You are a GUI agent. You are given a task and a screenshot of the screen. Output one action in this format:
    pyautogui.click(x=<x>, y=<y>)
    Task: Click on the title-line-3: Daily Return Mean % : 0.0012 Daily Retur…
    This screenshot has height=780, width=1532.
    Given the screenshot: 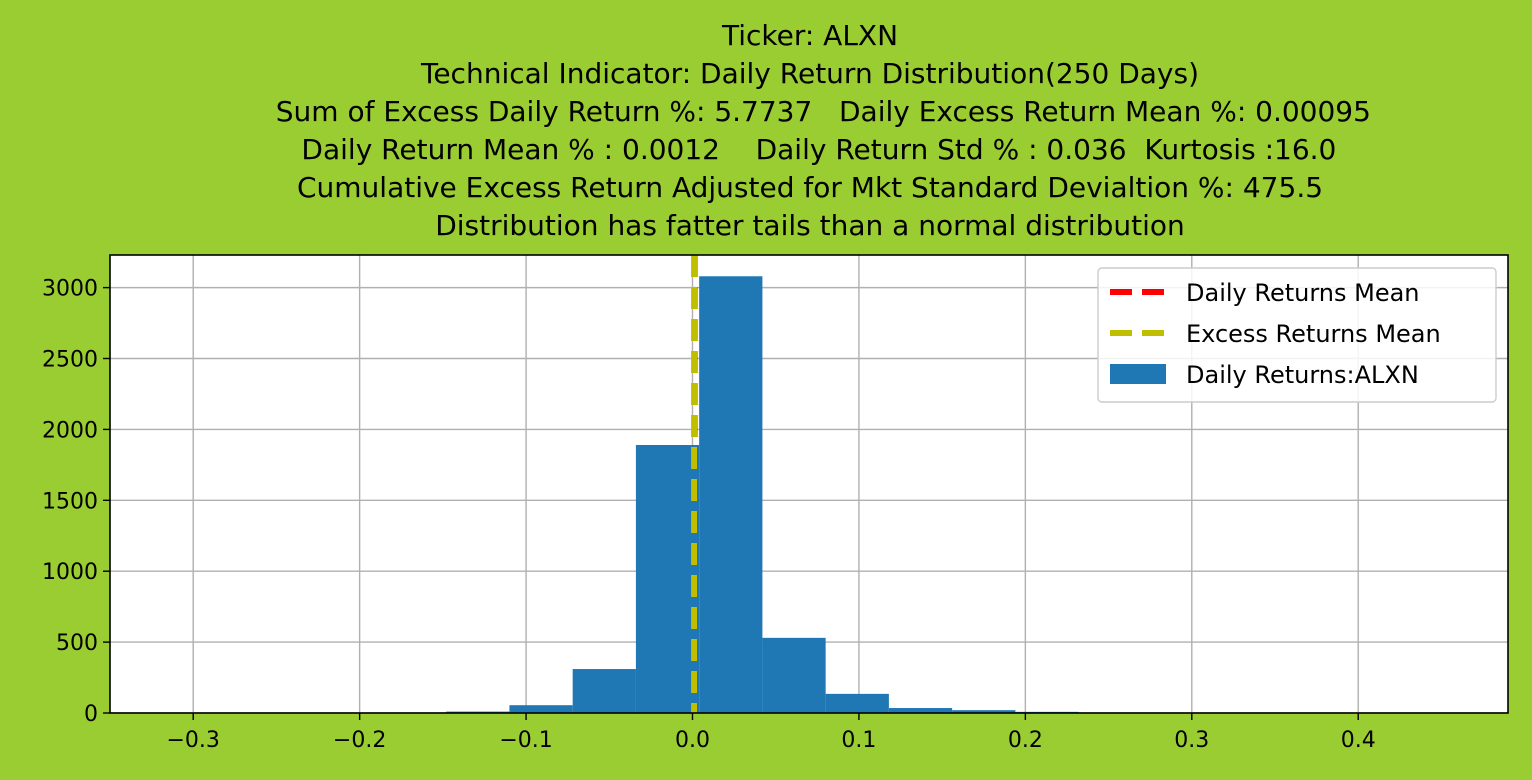 What is the action you would take?
    pyautogui.click(x=810, y=149)
    